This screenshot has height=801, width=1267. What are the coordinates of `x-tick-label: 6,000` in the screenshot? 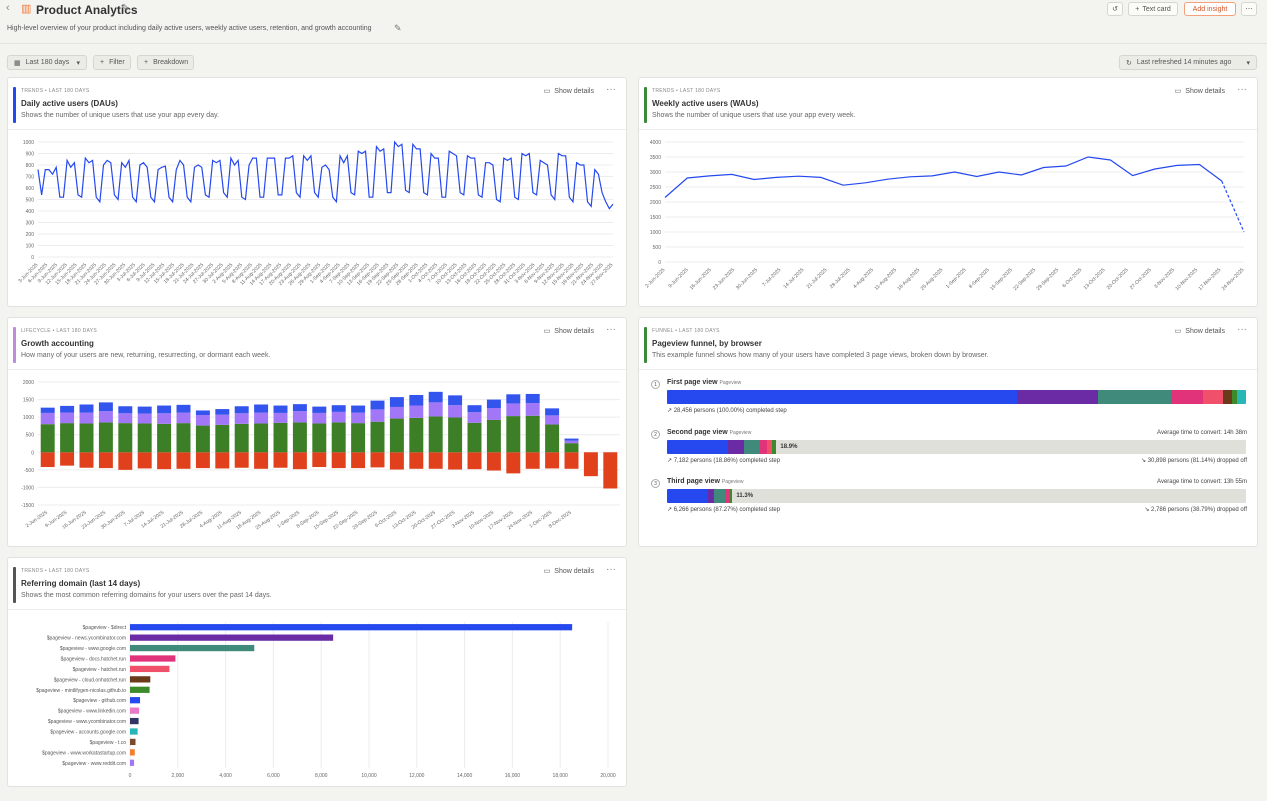 It's located at (273, 776).